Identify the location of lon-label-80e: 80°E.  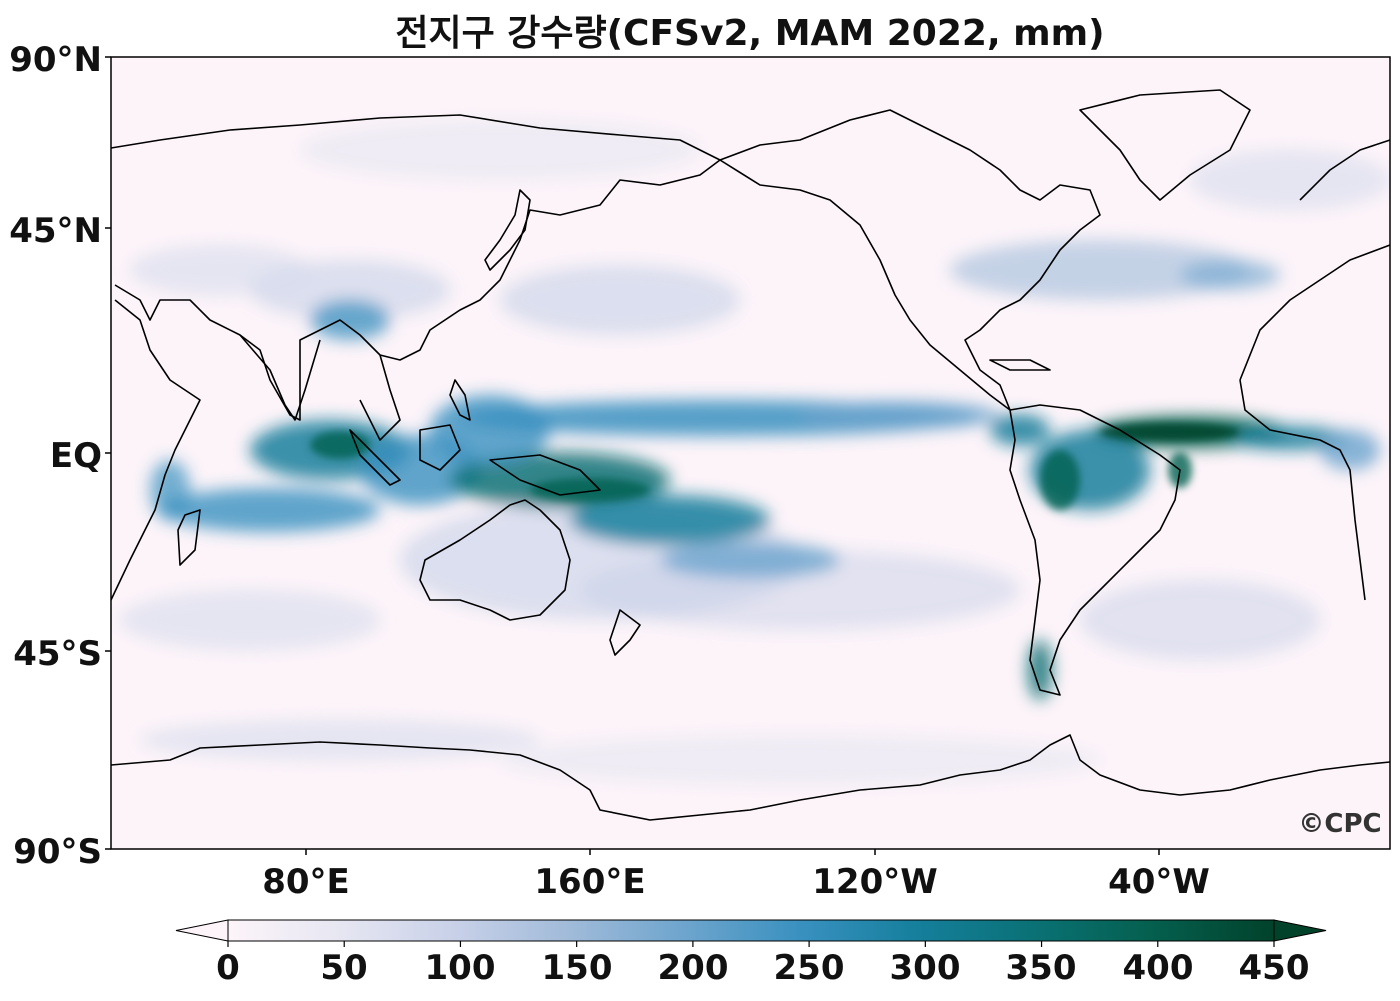
(306, 882).